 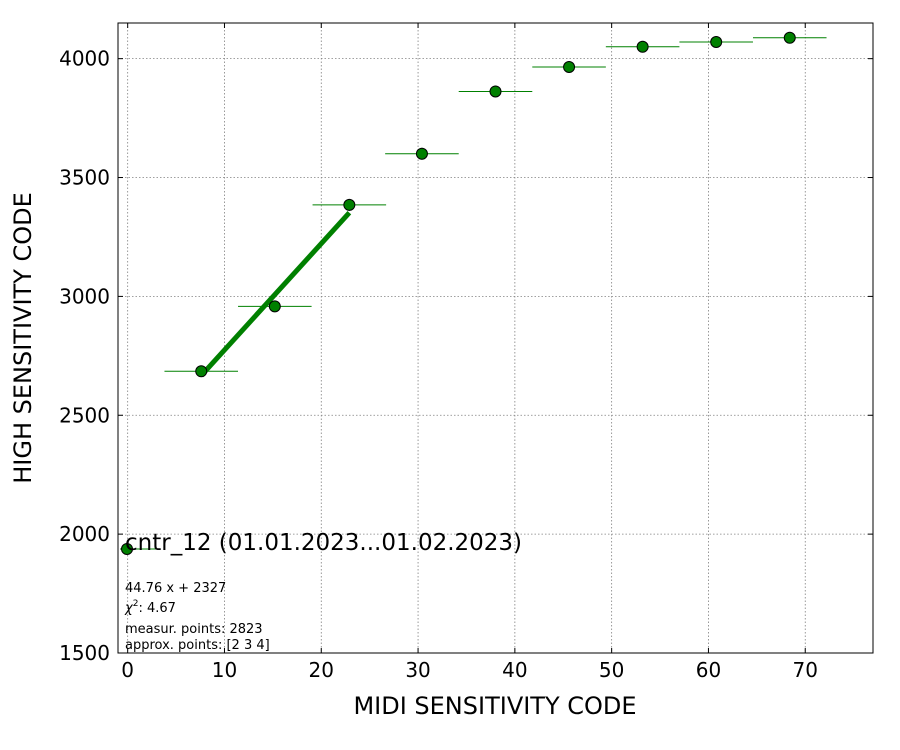 What do you see at coordinates (321, 670) in the screenshot?
I see `x-tick-label: 20` at bounding box center [321, 670].